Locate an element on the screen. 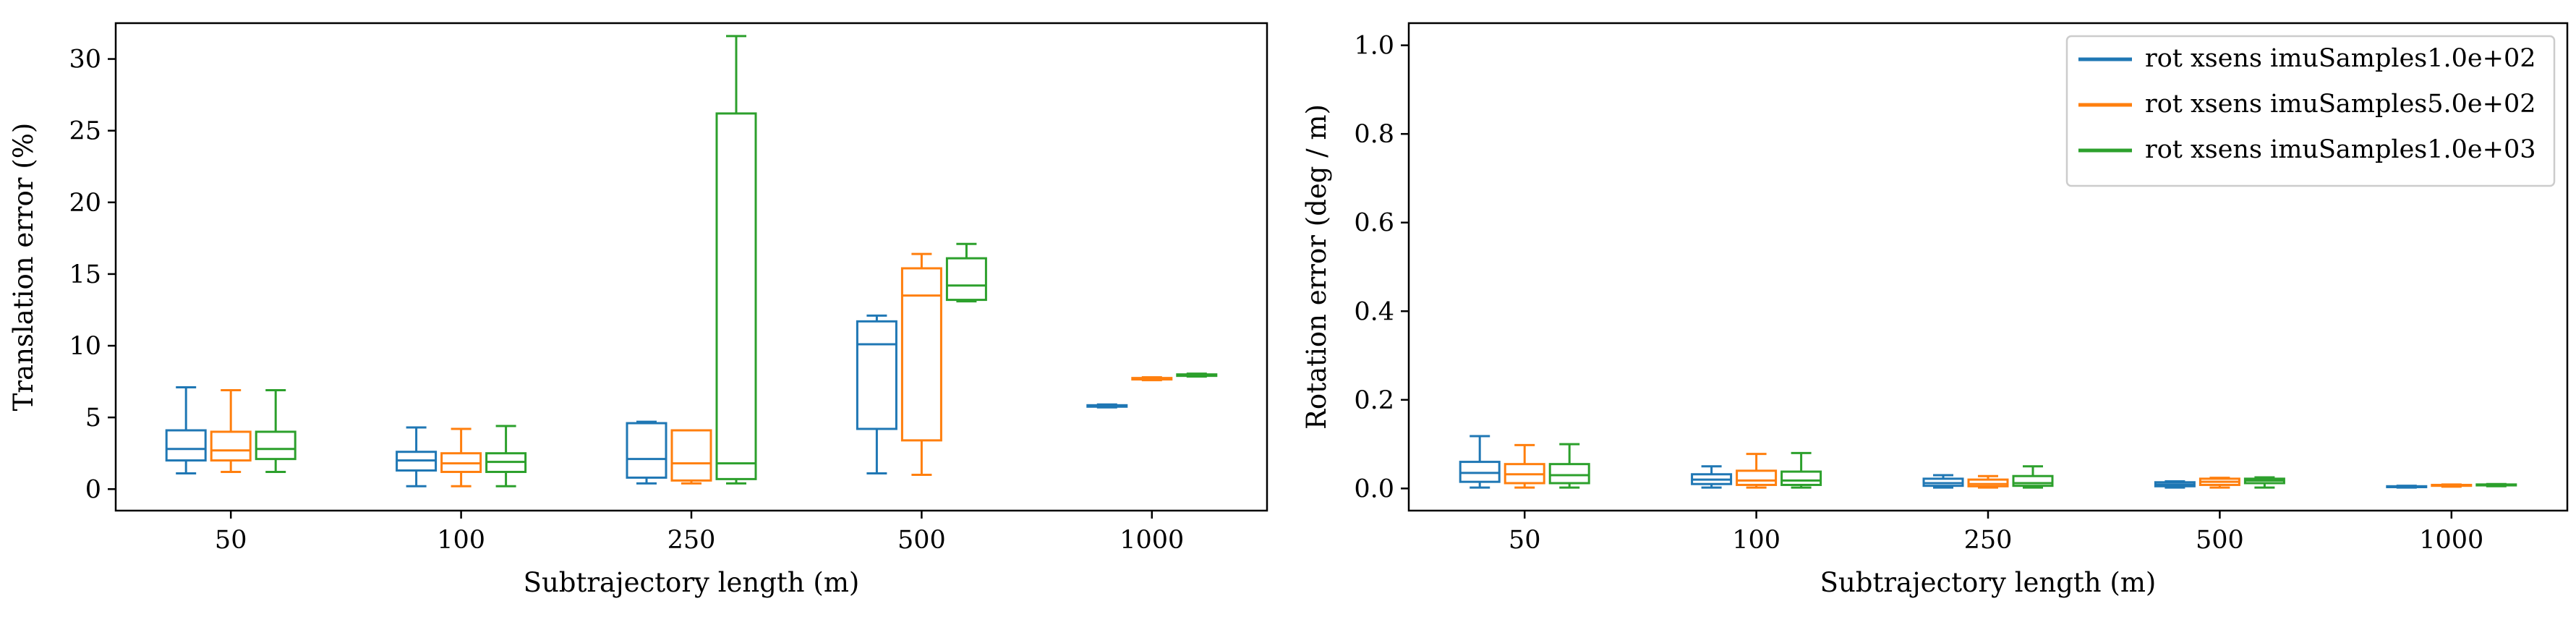 The width and height of the screenshot is (2576, 622). legend-label: rot xsens imuSamples1.0e+03 is located at coordinates (2340, 149).